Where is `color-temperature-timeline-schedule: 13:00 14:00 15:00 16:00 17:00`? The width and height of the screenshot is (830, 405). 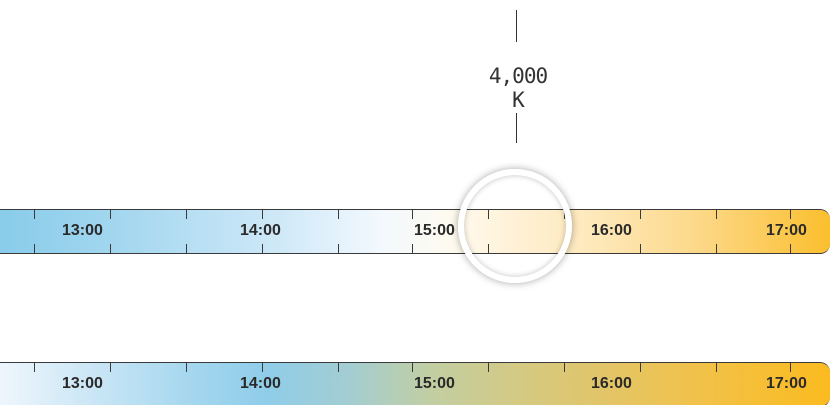 color-temperature-timeline-schedule: 13:00 14:00 15:00 16:00 17:00 is located at coordinates (415, 383).